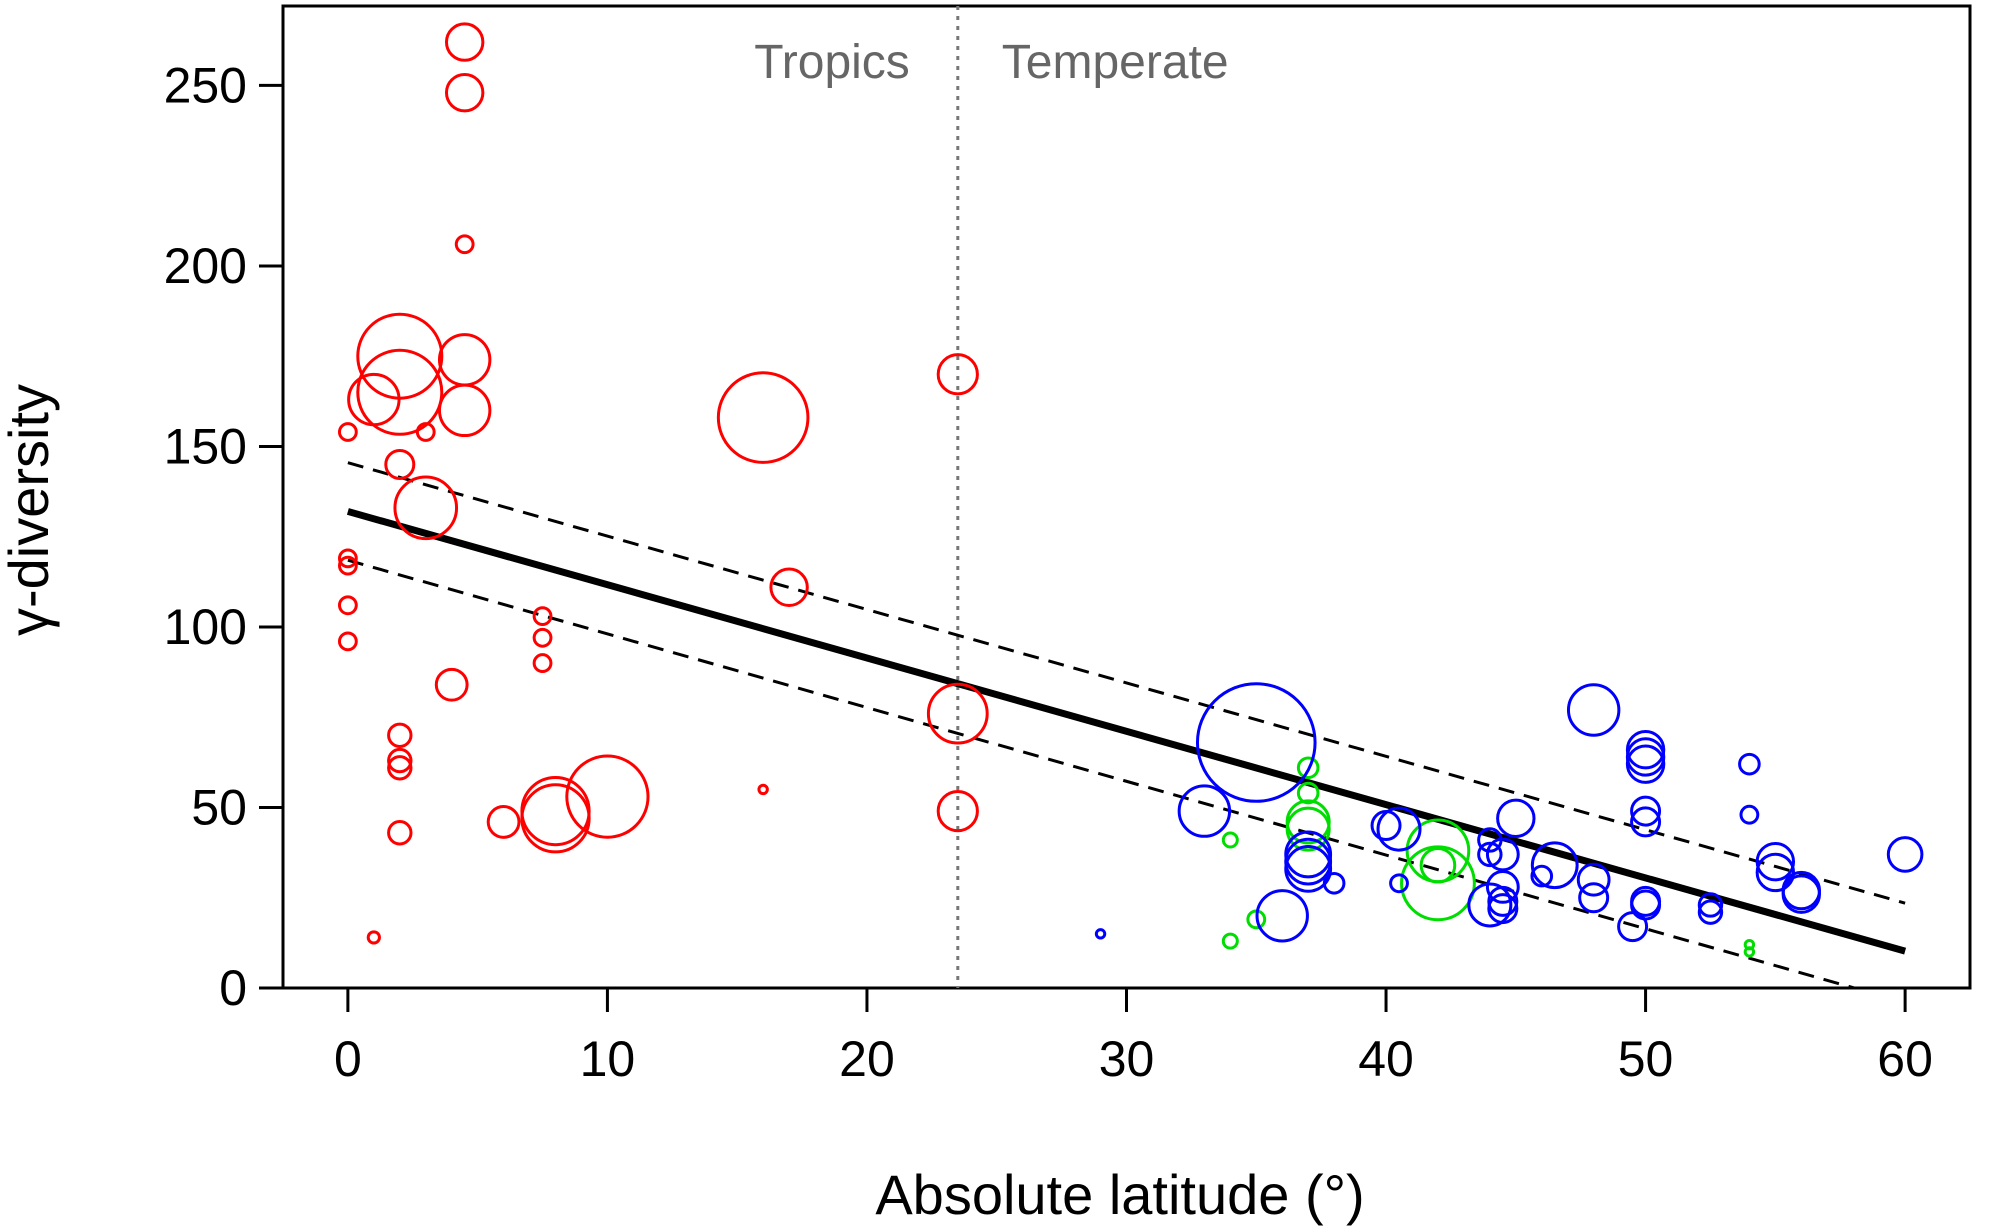 The height and width of the screenshot is (1232, 2008). What do you see at coordinates (1646, 1059) in the screenshot?
I see `x-tick-label: 50` at bounding box center [1646, 1059].